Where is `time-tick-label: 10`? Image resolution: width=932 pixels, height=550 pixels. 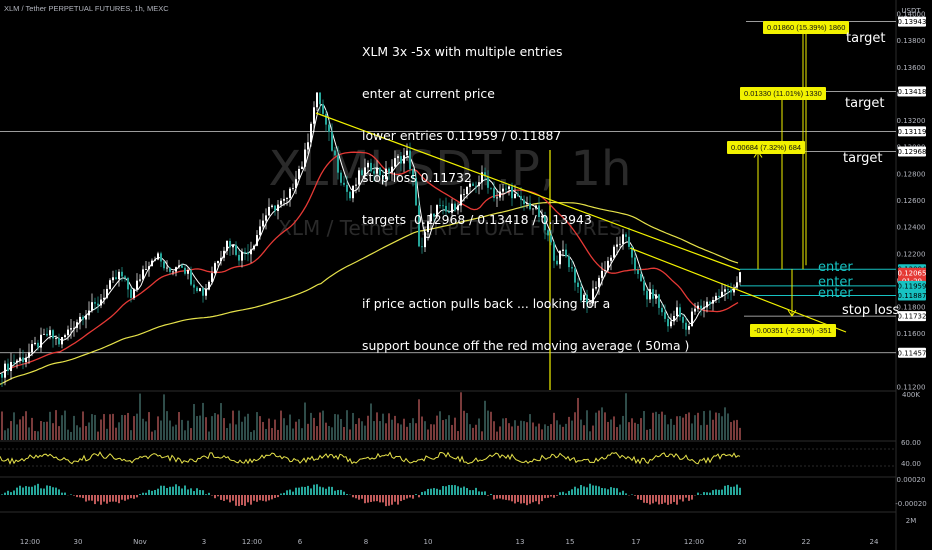 time-tick-label: 10 is located at coordinates (428, 542).